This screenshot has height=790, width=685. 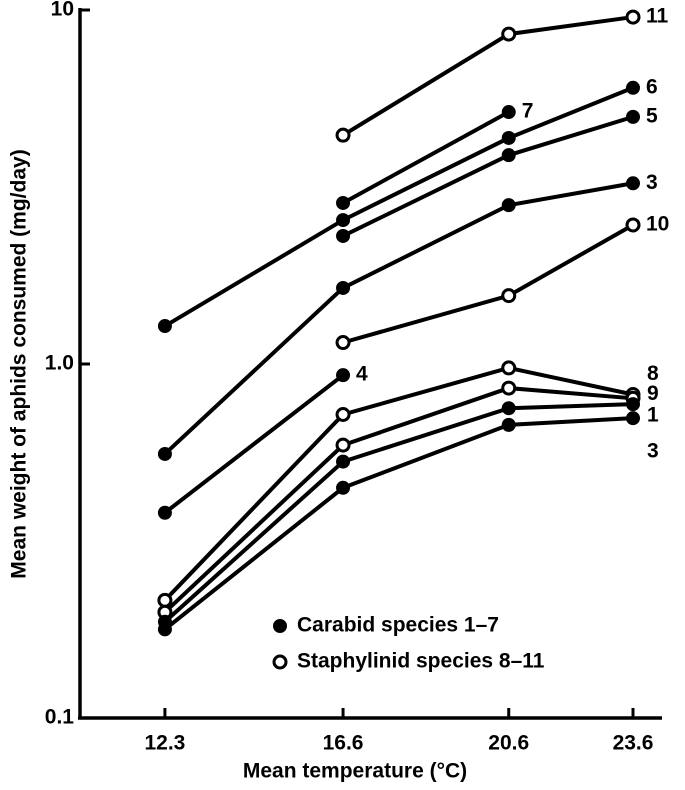 What do you see at coordinates (19, 363) in the screenshot?
I see `y-axis-label: Mean weight of aphids consumed (mg/day)` at bounding box center [19, 363].